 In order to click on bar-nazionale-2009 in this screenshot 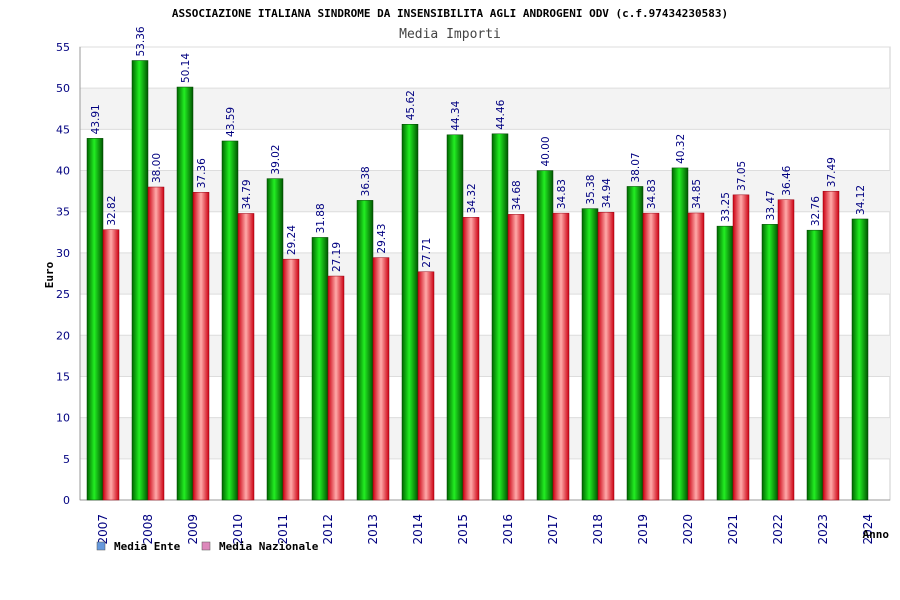, I will do `click(201, 346)`.